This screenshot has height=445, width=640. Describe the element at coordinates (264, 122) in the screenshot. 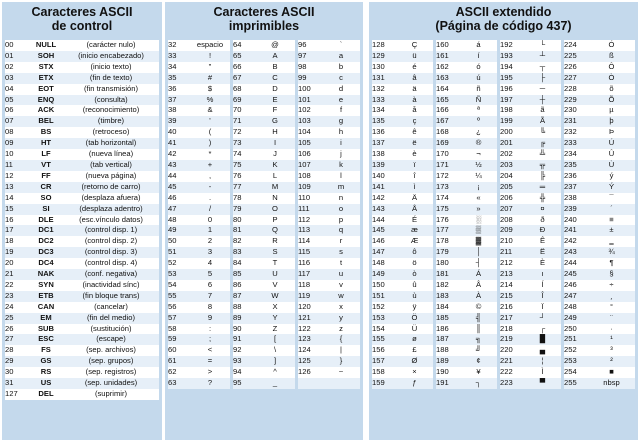

I see `printable-row: 39 ' 71 G 103 g` at that location.